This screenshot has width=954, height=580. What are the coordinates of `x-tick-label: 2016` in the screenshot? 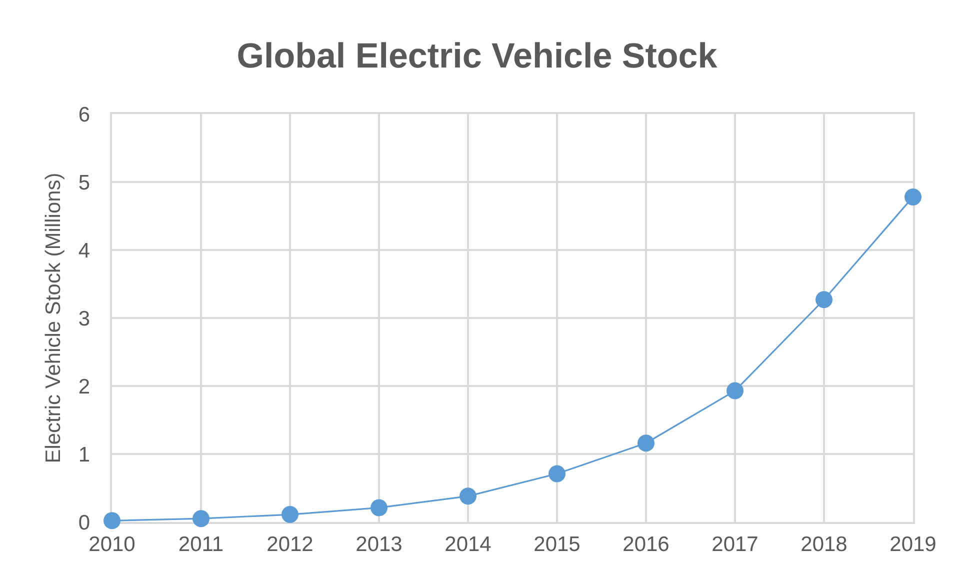 It's located at (646, 544).